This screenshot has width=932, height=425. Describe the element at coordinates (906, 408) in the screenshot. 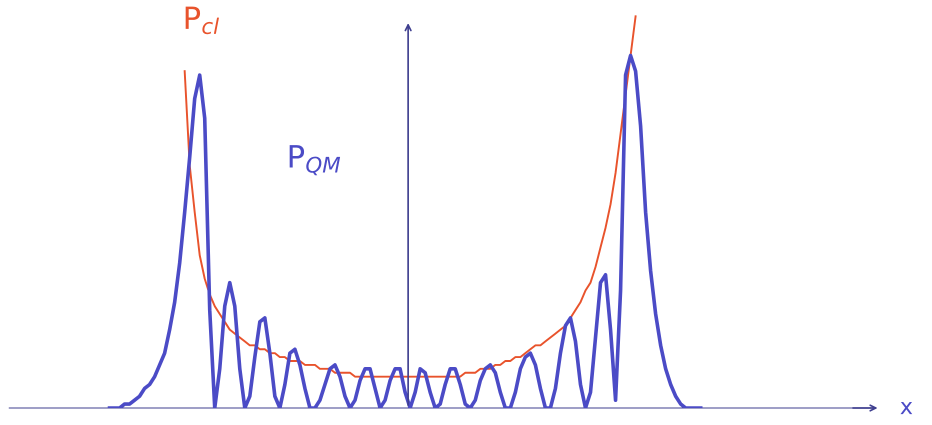

I see `text: x` at that location.